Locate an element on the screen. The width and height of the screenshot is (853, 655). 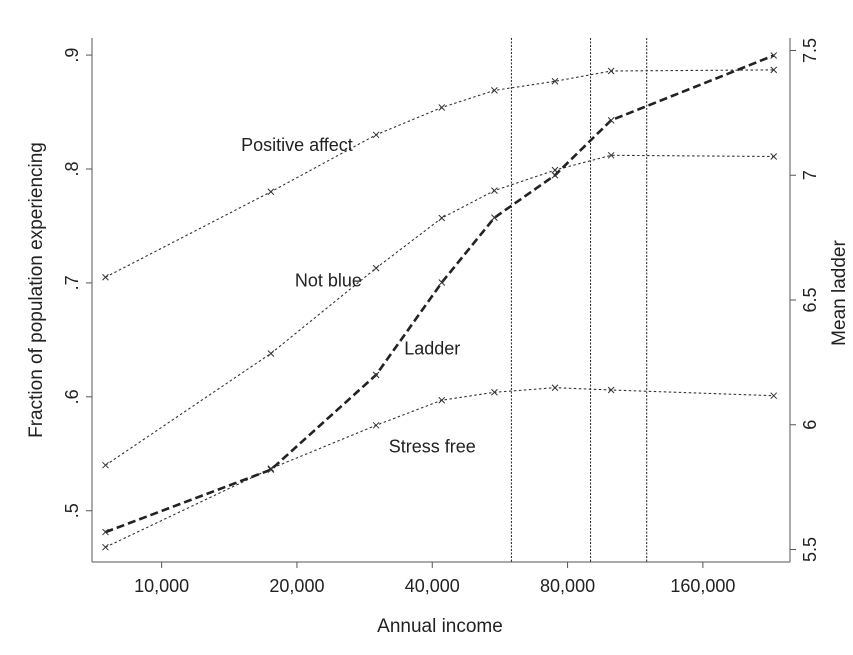
x-tick-label: 40,000 is located at coordinates (432, 586).